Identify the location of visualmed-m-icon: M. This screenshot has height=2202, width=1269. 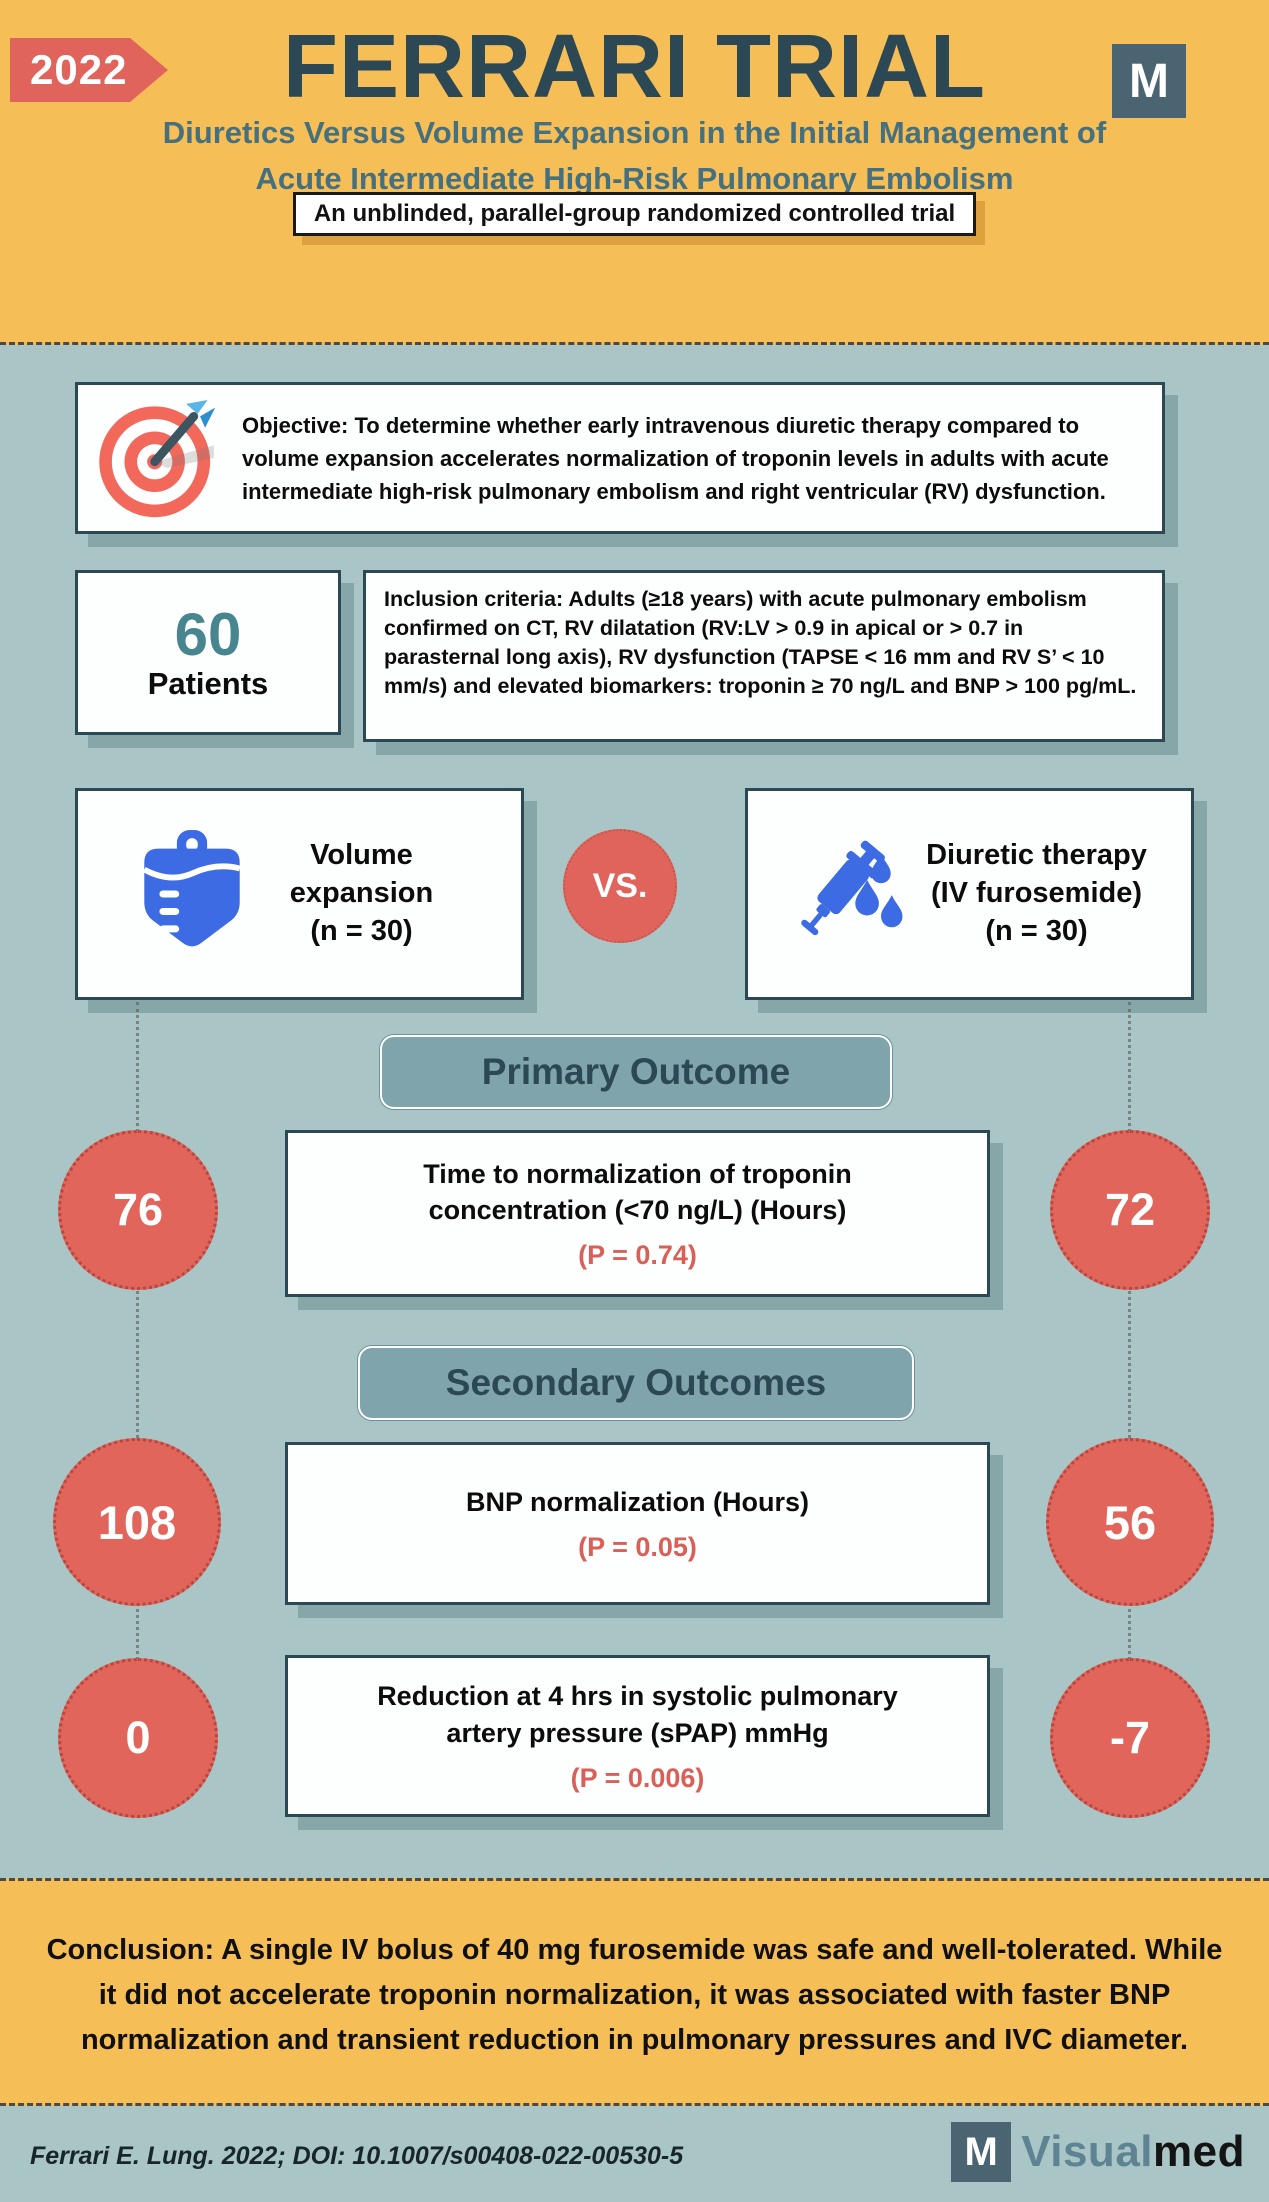
(981, 2152).